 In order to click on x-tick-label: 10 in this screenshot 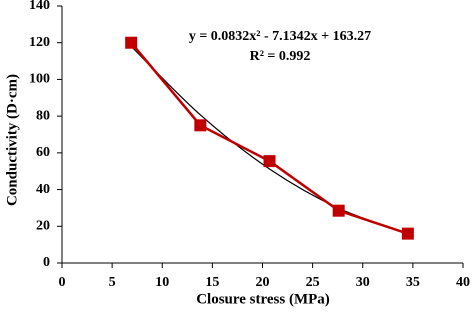, I will do `click(162, 282)`.